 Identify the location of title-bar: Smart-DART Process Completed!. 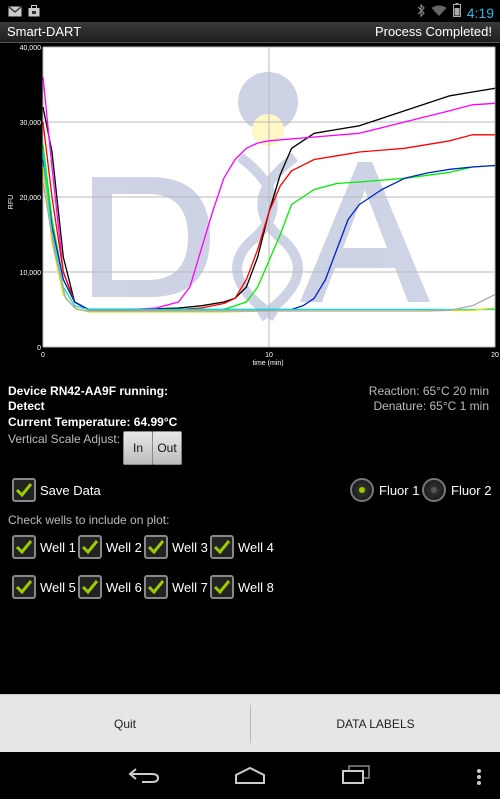
(250, 32).